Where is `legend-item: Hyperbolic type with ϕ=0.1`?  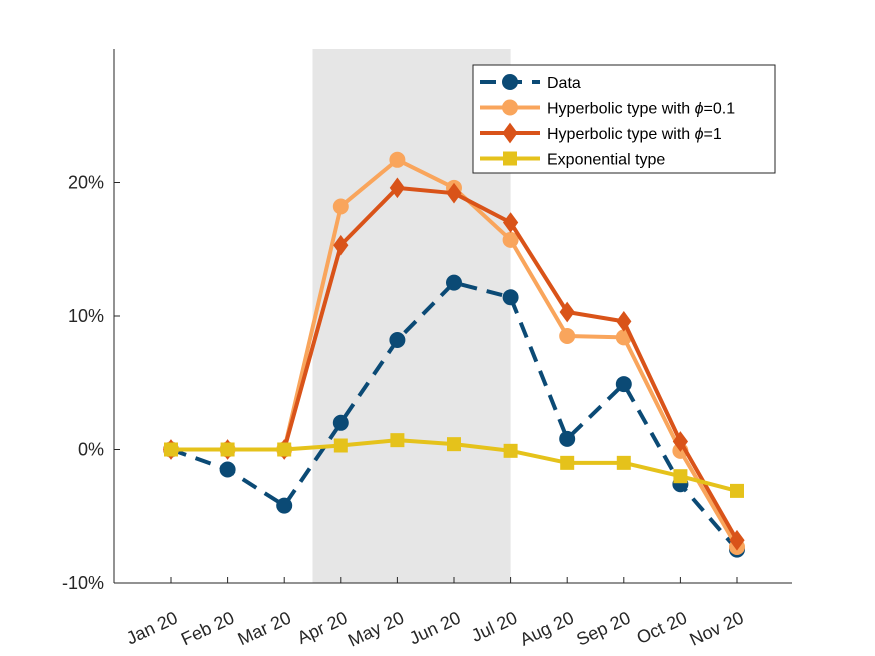 legend-item: Hyperbolic type with ϕ=0.1 is located at coordinates (607, 108).